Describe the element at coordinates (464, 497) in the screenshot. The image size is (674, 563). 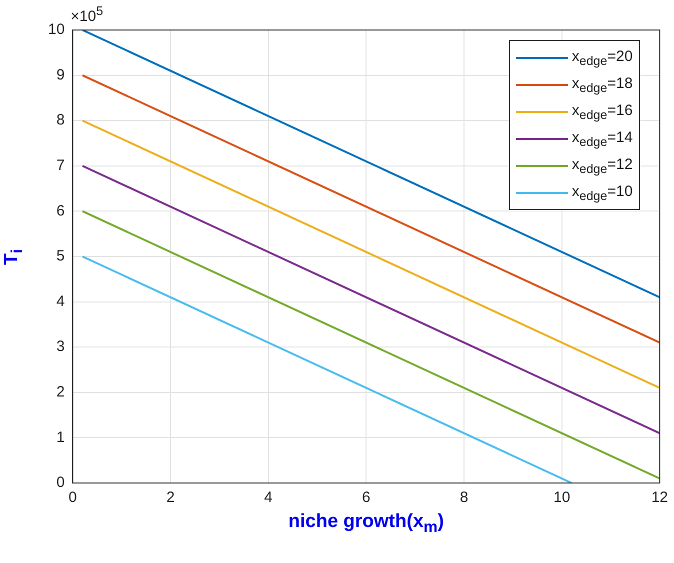
I see `x-tick-label: 8` at that location.